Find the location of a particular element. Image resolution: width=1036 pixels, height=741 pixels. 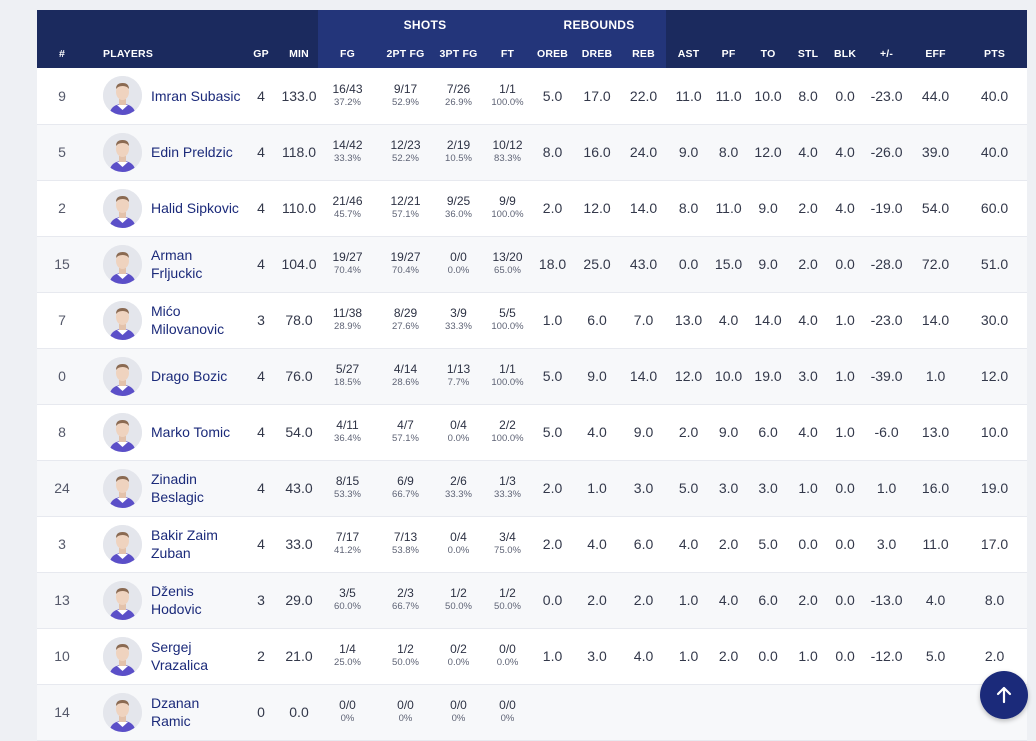

col-dreb: DREB is located at coordinates (597, 53).